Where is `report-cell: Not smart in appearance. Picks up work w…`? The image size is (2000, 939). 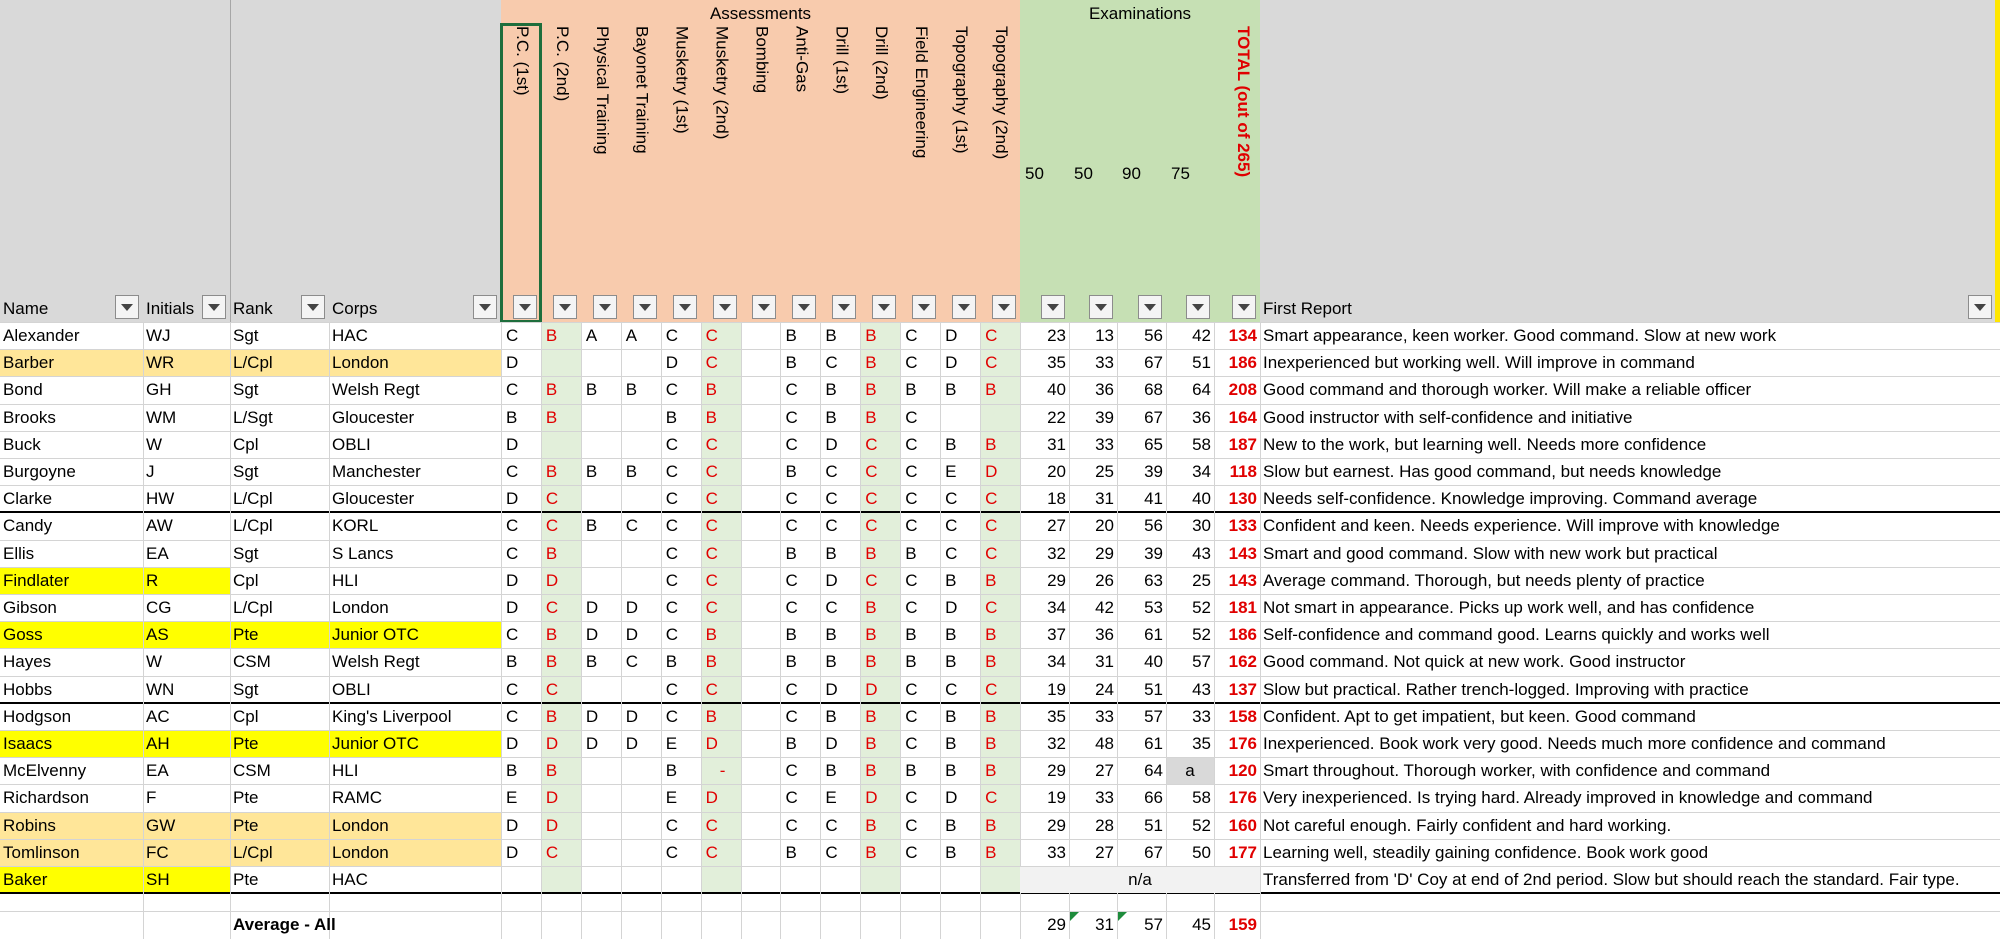
report-cell: Not smart in appearance. Picks up work w… is located at coordinates (1509, 607).